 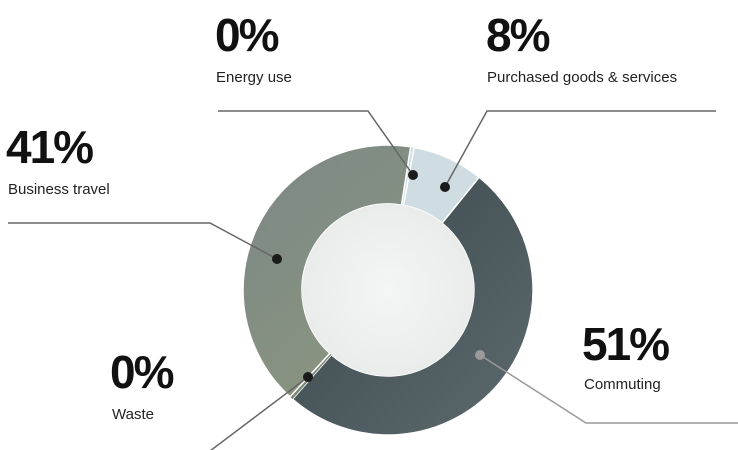 What do you see at coordinates (480, 355) in the screenshot?
I see `marker-commuting` at bounding box center [480, 355].